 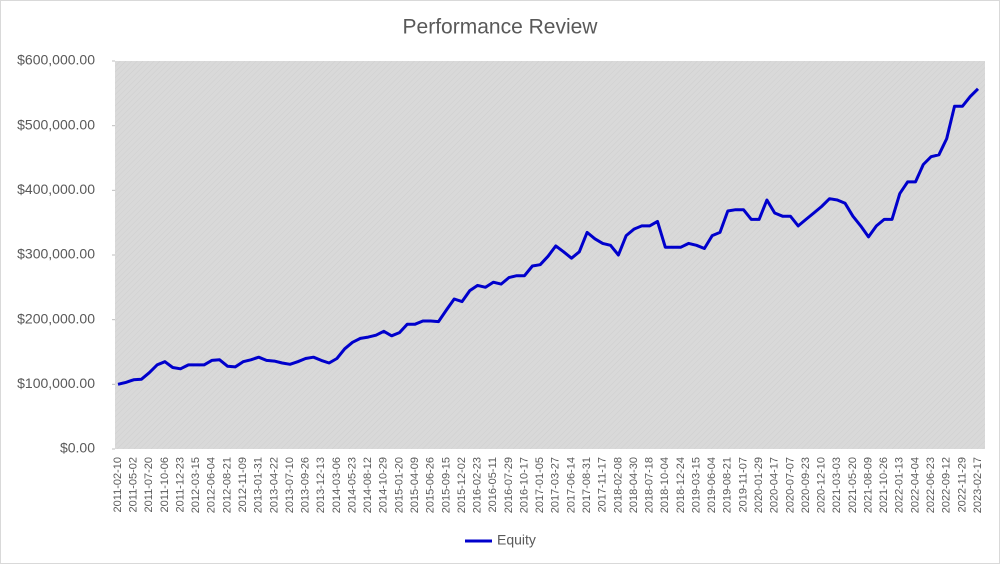 I want to click on x-tick-label: 2015-09-15, so click(x=446, y=485).